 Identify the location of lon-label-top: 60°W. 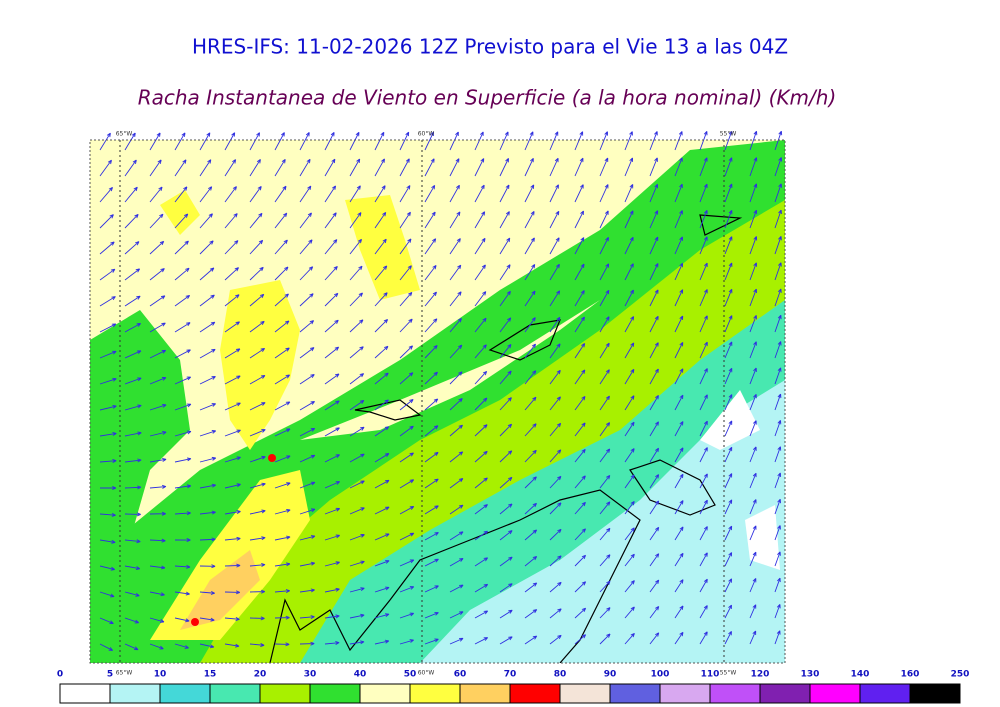
(426, 134).